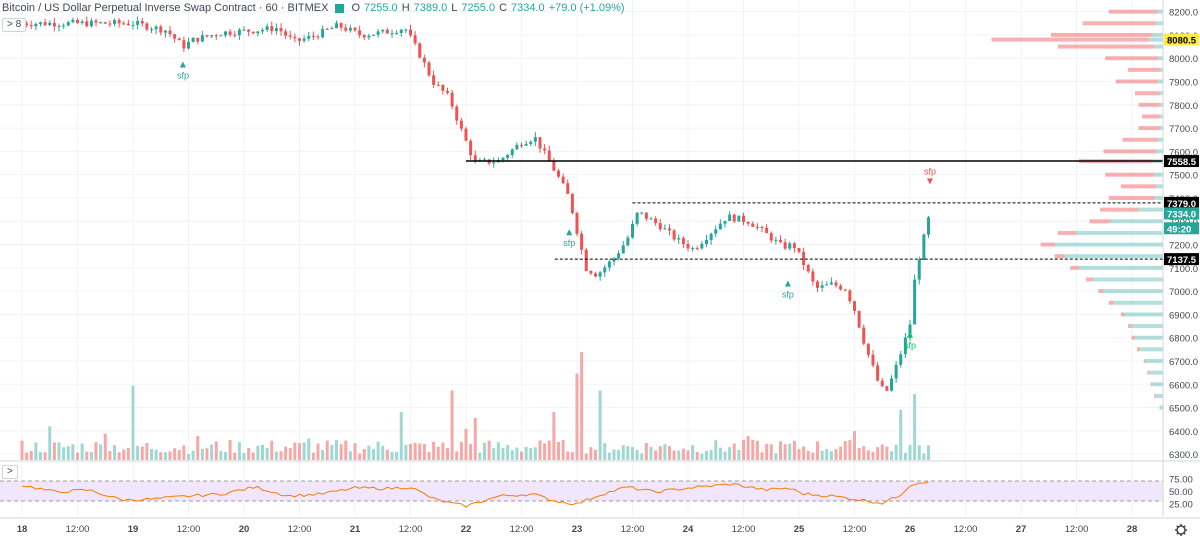 The image size is (1200, 544). I want to click on price-tick-label: 6300.0, so click(1183, 455).